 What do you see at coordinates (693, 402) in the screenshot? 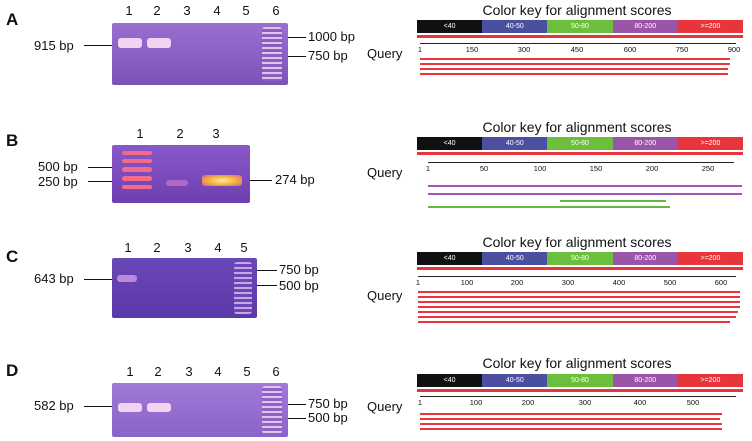
I see `axis-tick-label: 500` at bounding box center [693, 402].